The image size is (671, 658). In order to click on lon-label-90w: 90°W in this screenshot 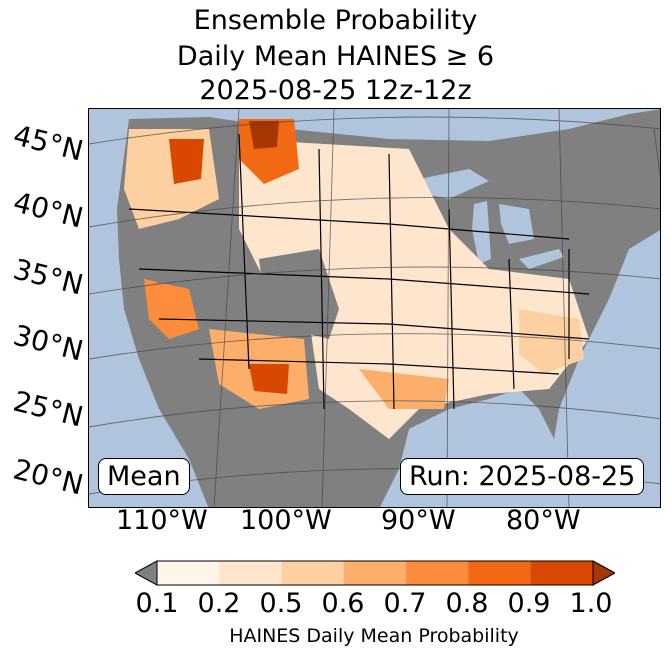, I will do `click(418, 520)`.